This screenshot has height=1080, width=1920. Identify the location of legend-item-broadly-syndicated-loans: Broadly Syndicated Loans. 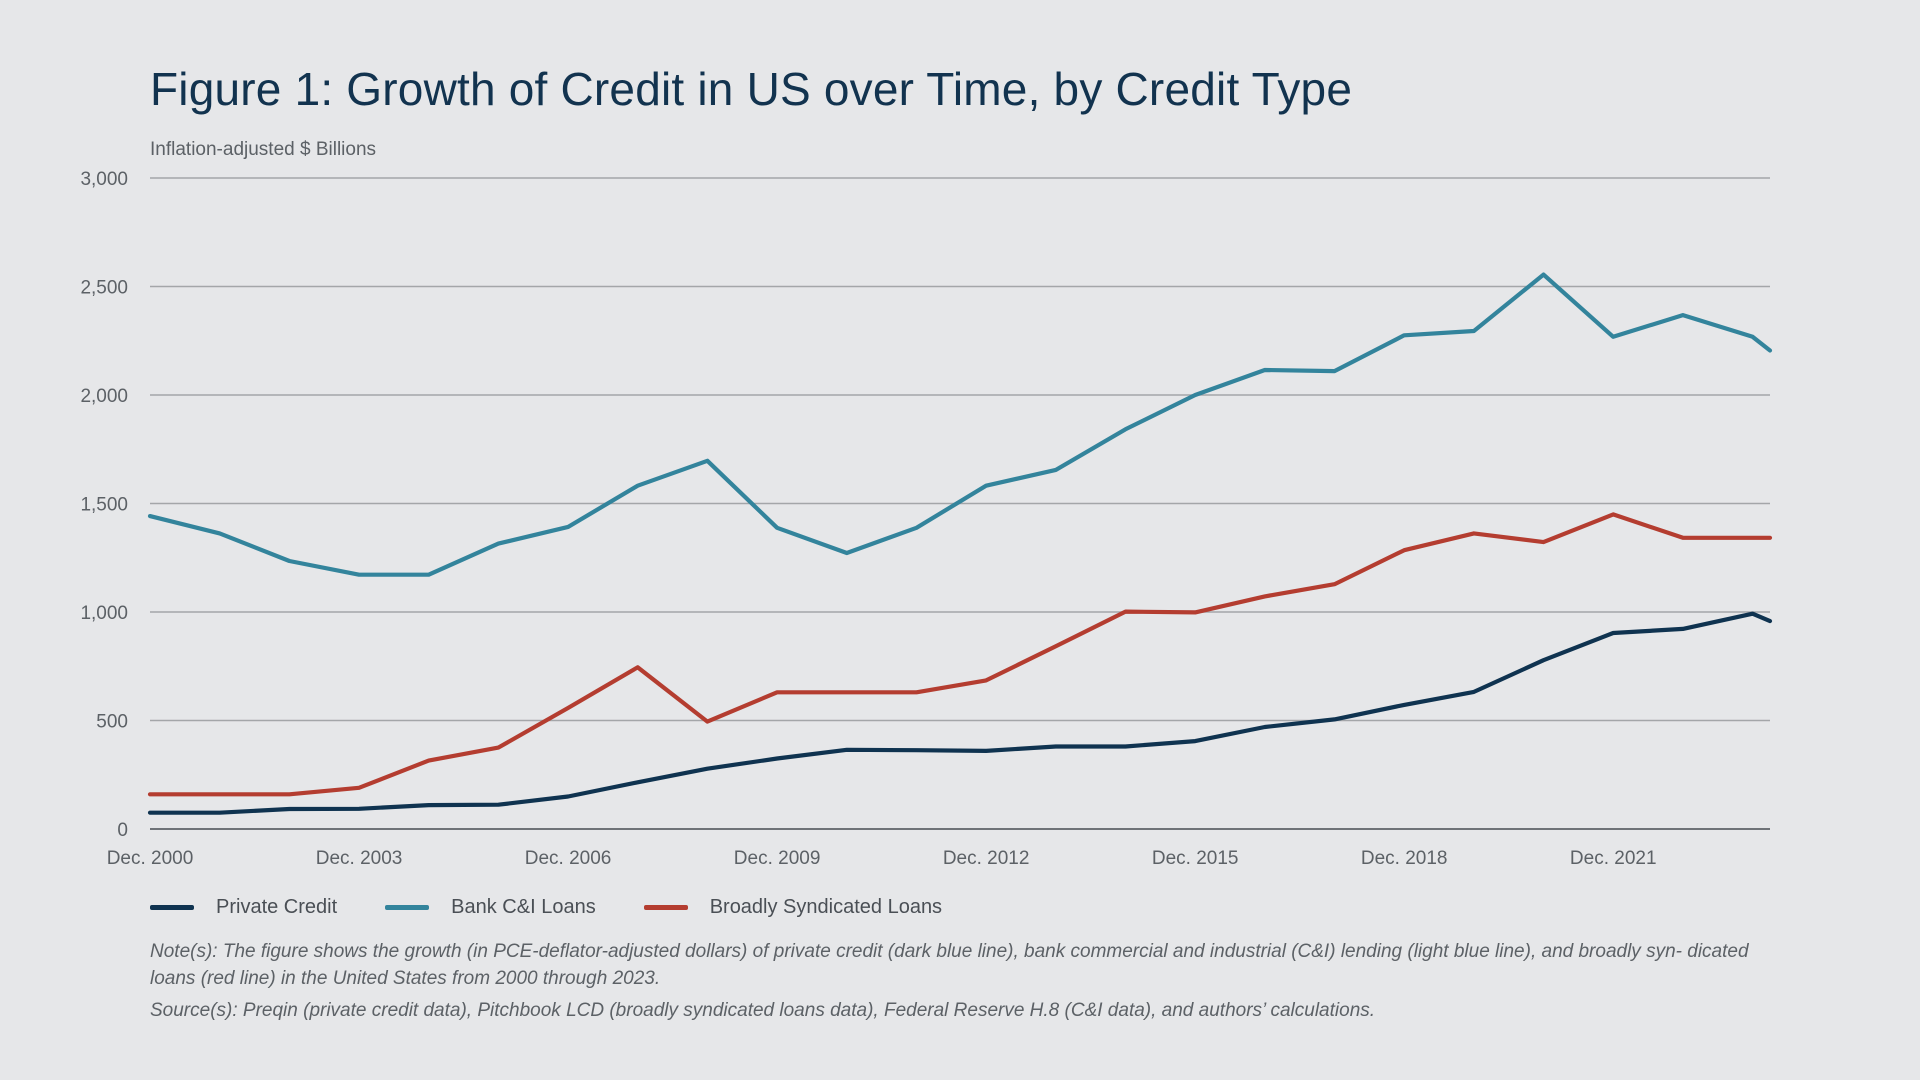
(793, 907).